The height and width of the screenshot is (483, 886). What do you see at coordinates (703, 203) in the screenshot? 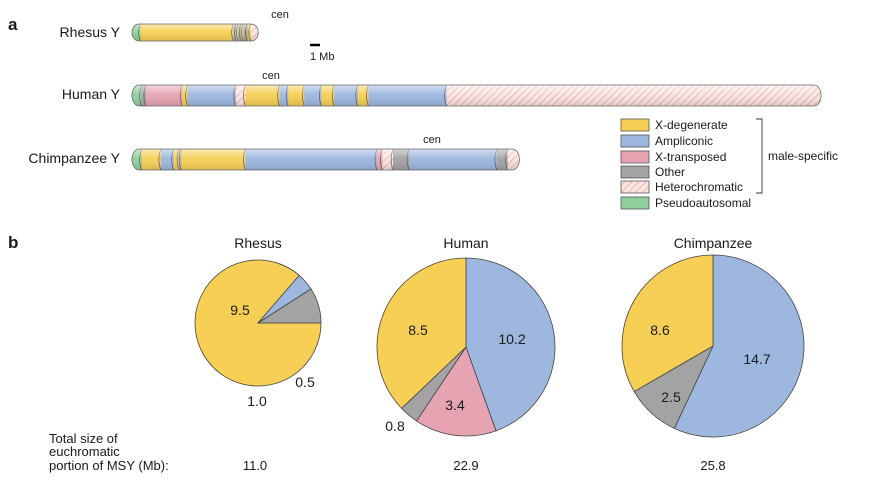
I see `legend-label-pseudoautosomal: Pseudoautosomal` at bounding box center [703, 203].